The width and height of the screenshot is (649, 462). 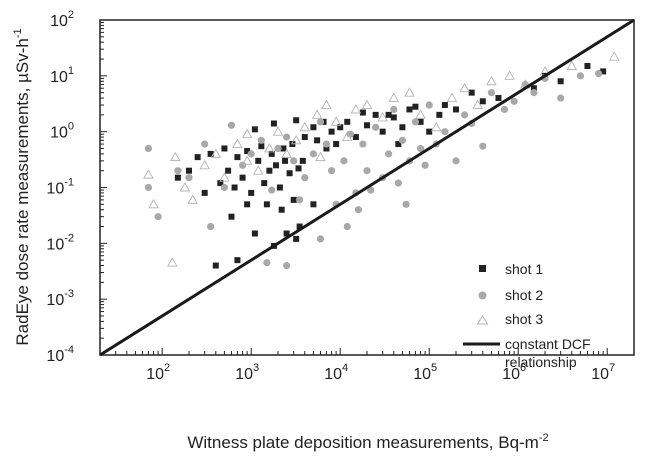 I want to click on legend-label-shot-2: shot 2, so click(x=524, y=295).